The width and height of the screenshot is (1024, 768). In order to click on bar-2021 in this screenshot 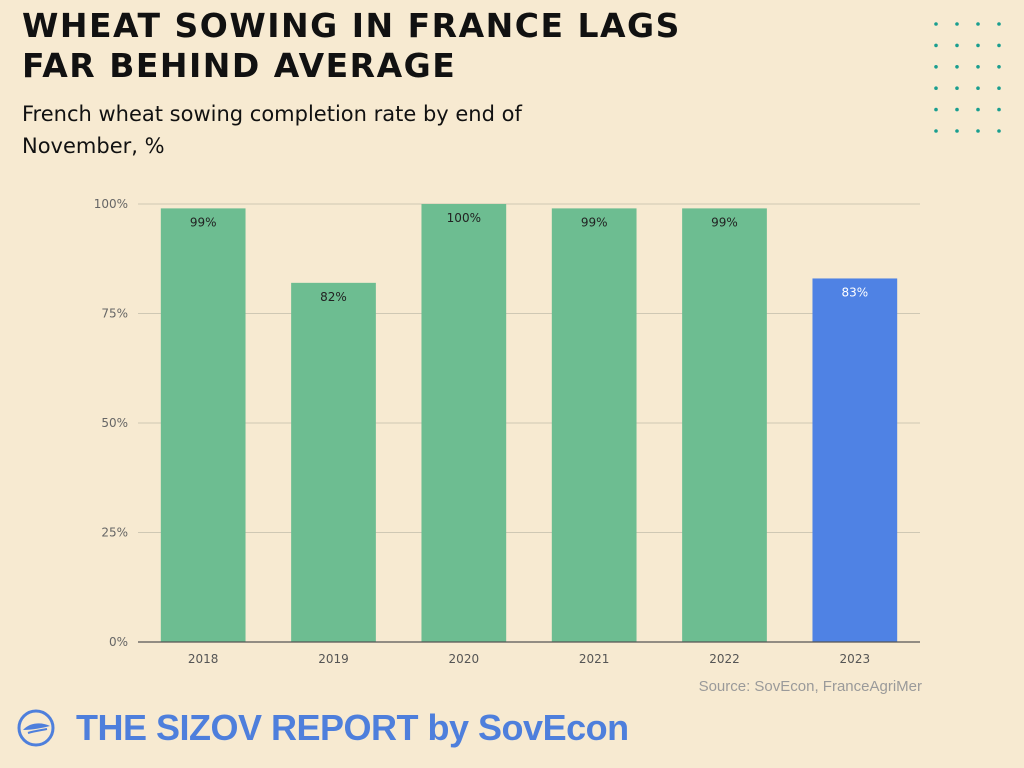, I will do `click(594, 425)`.